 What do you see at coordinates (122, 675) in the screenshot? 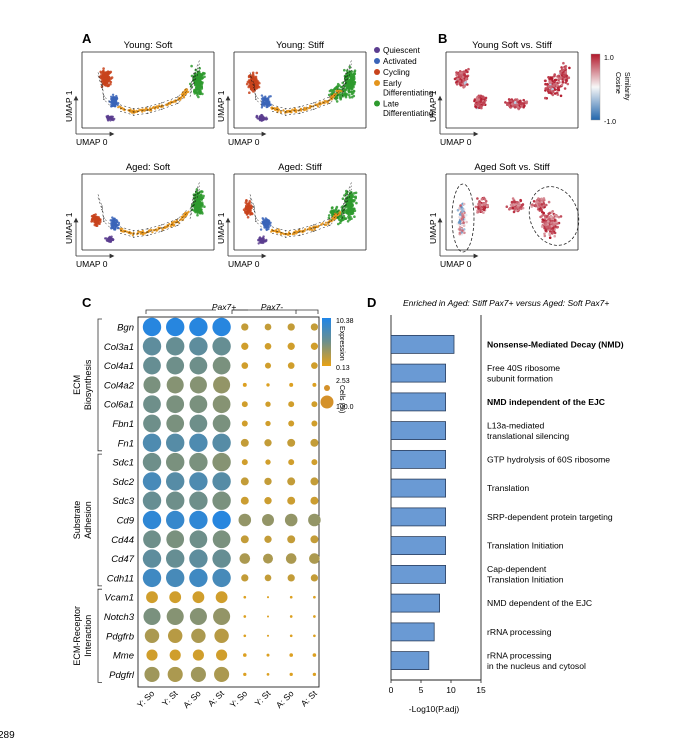
I see `gene-label-Pdgfrl: Pdgfrl` at bounding box center [122, 675].